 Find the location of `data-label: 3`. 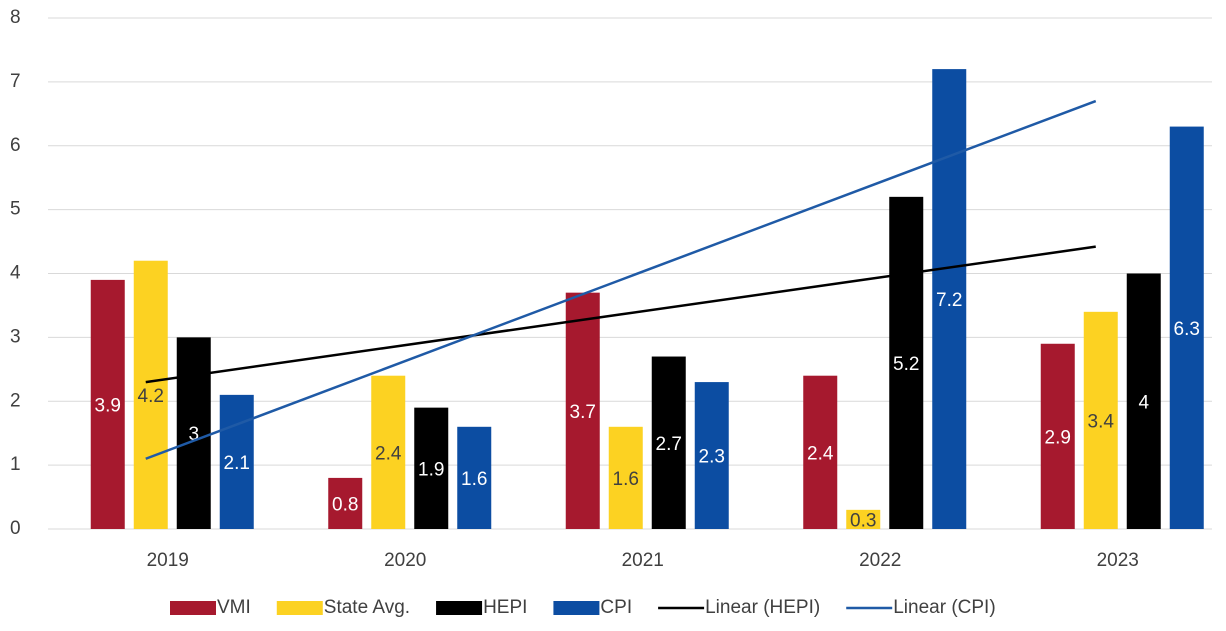

data-label: 3 is located at coordinates (193, 434).